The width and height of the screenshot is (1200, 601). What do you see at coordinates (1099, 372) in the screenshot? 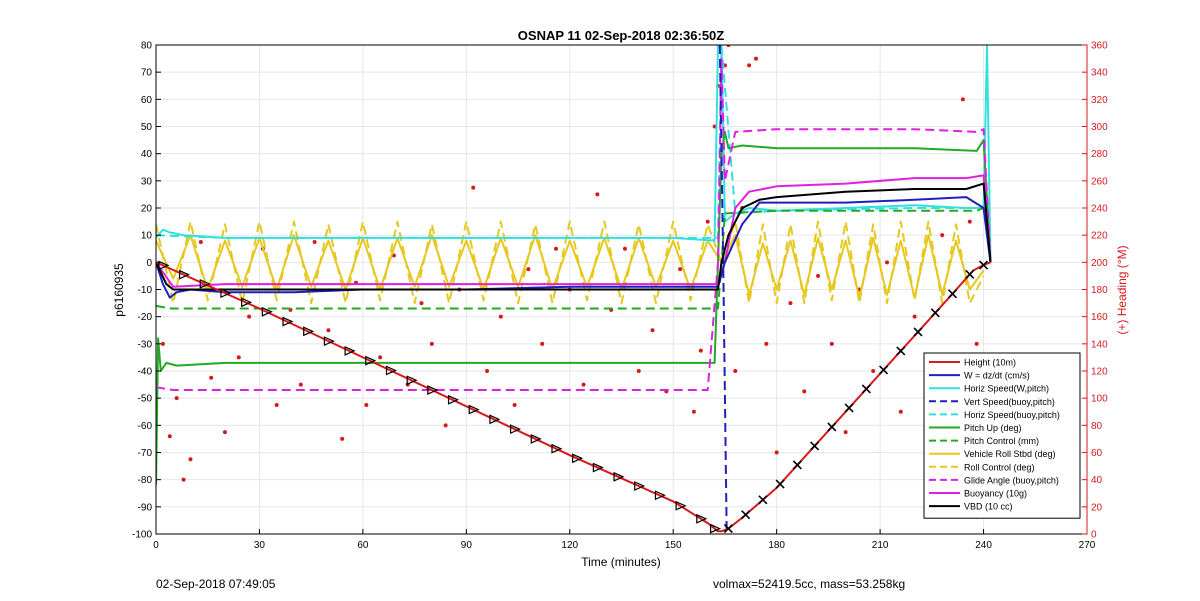
I see `y2-tick-label: 120` at bounding box center [1099, 372].